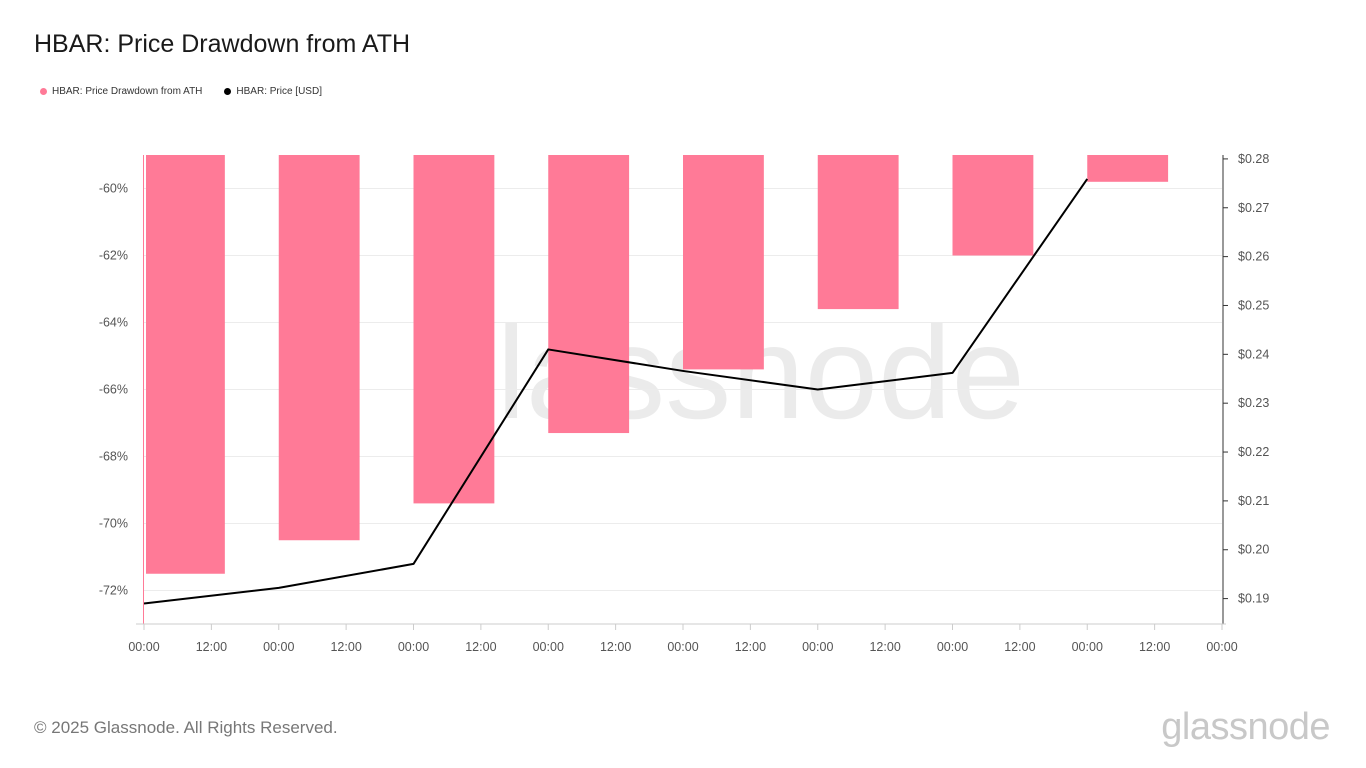 The image size is (1366, 768). Describe the element at coordinates (1253, 159) in the screenshot. I see `y-right-tick-label: $0.28` at that location.